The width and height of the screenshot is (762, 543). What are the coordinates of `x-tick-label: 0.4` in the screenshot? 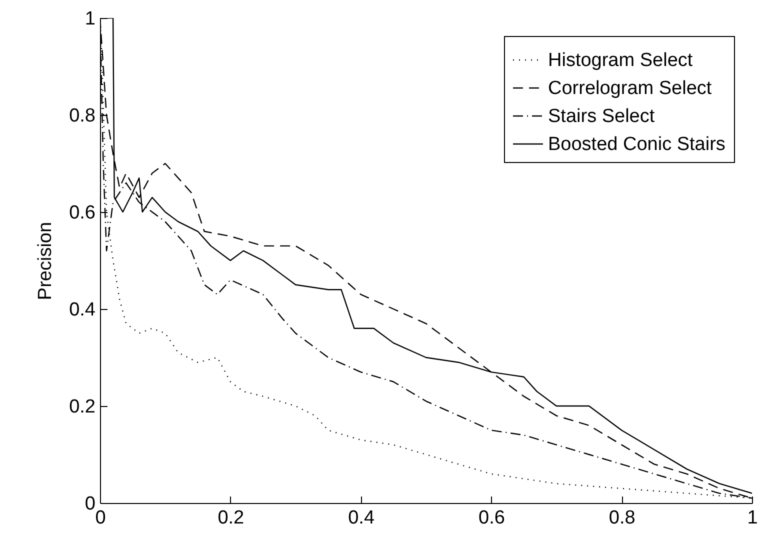 It's located at (361, 518).